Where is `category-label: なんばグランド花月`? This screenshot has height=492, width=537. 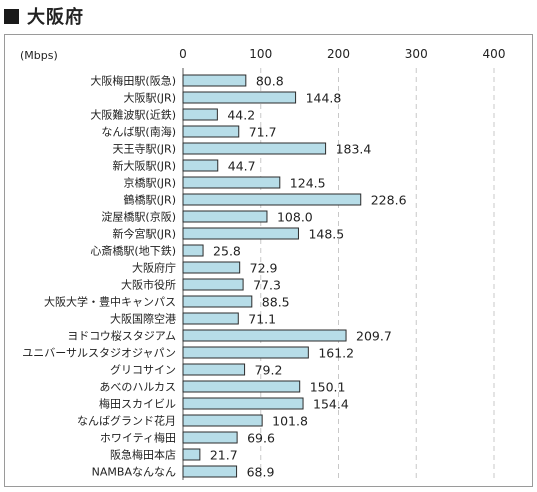 category-label: なんばグランド花月 is located at coordinates (126, 421).